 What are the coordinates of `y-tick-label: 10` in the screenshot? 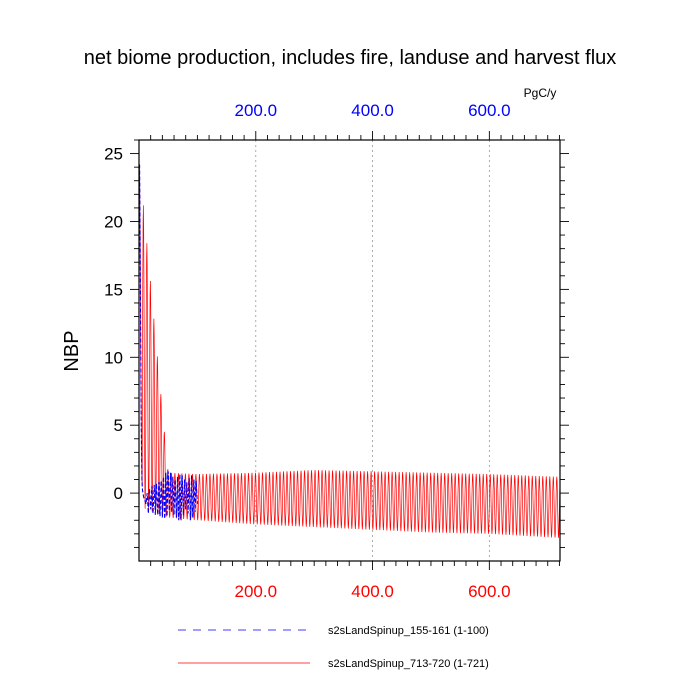 It's located at (113, 357).